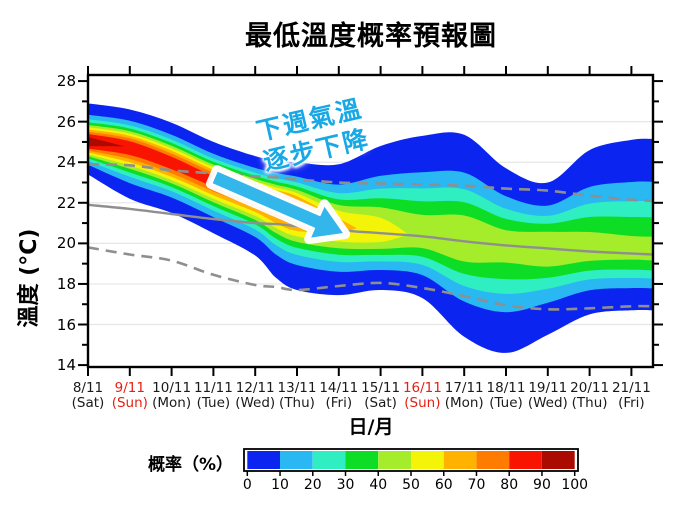  I want to click on colorbar-tick-label-10: 10, so click(280, 485).